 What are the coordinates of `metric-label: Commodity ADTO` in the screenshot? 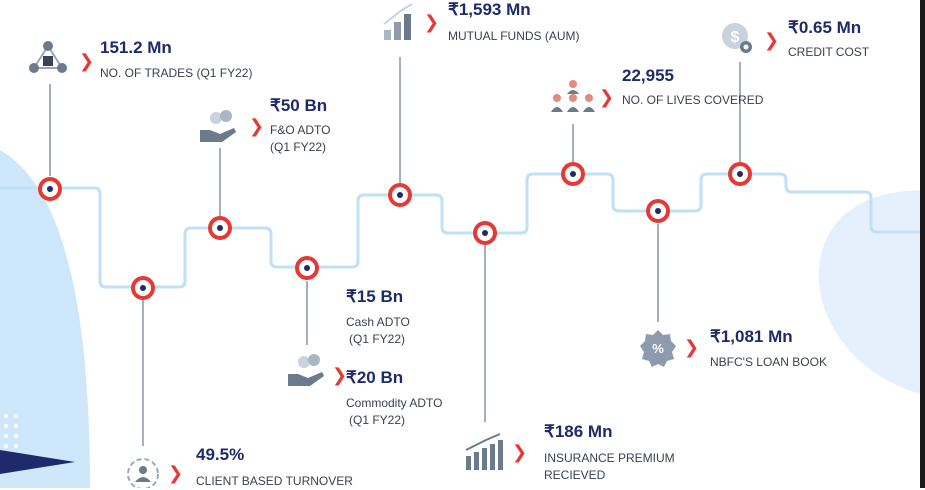 It's located at (394, 403).